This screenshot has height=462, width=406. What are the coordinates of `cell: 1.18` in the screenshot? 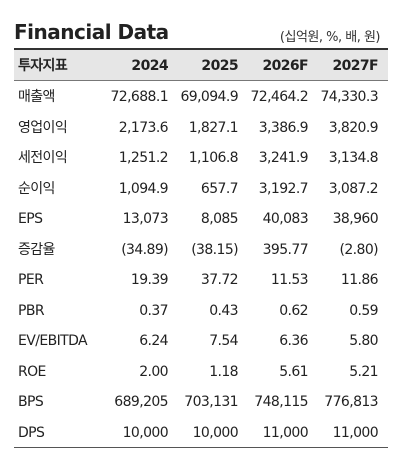 It's located at (223, 371).